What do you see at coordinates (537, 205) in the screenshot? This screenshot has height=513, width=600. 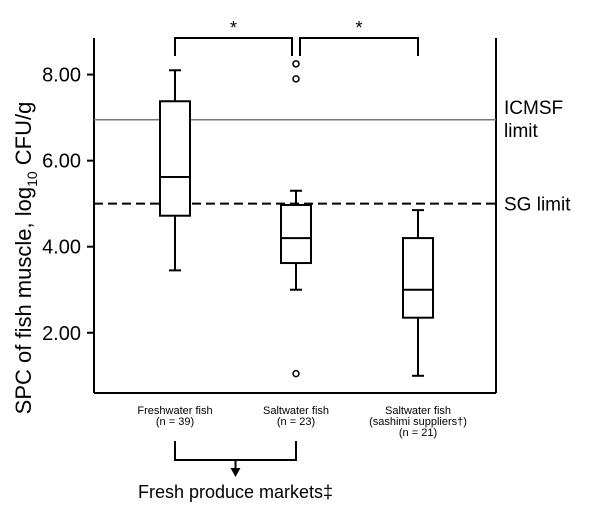 I see `reference-line-label: SG limit` at bounding box center [537, 205].